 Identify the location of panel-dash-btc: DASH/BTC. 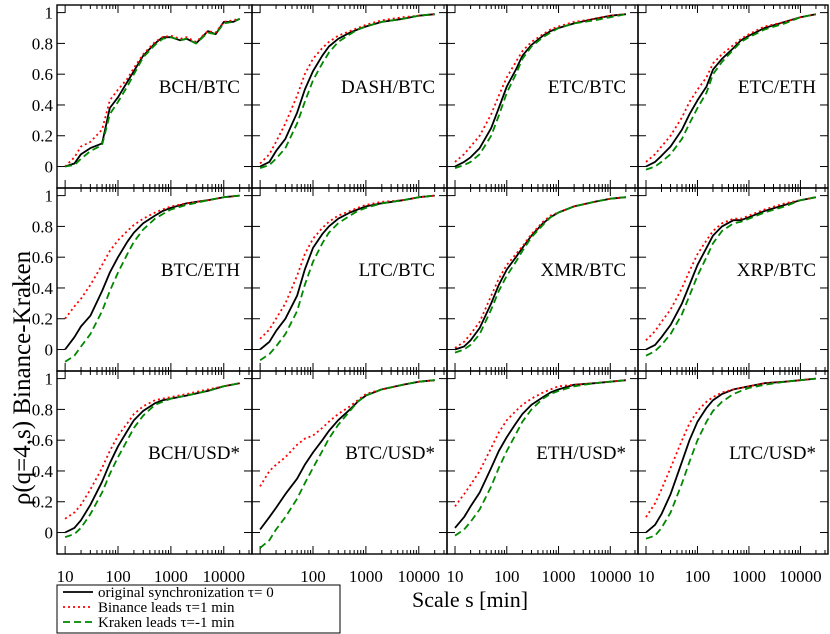
(349, 96).